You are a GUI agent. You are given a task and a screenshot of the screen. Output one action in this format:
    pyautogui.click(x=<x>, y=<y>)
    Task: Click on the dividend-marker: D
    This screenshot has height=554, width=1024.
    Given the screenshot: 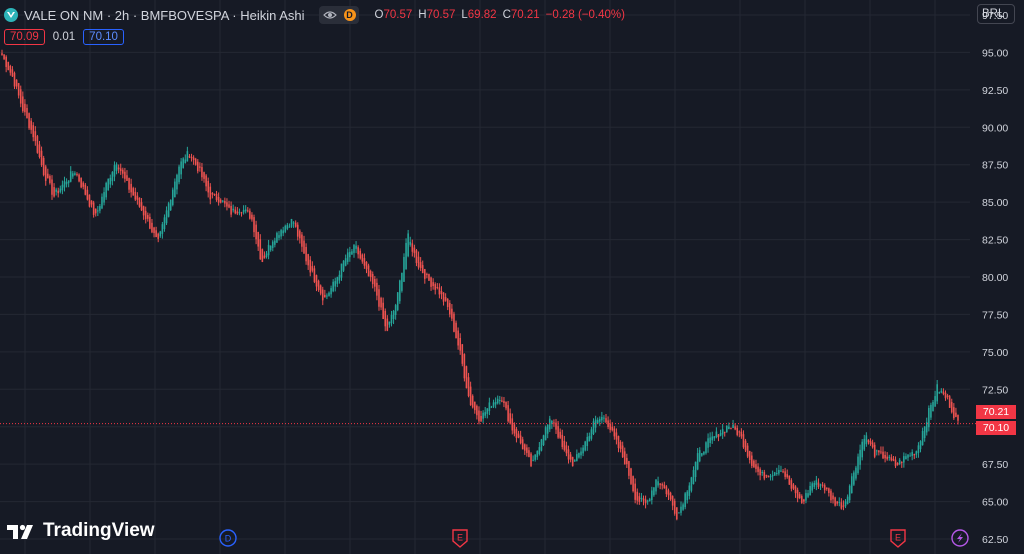 What is the action you would take?
    pyautogui.click(x=228, y=538)
    